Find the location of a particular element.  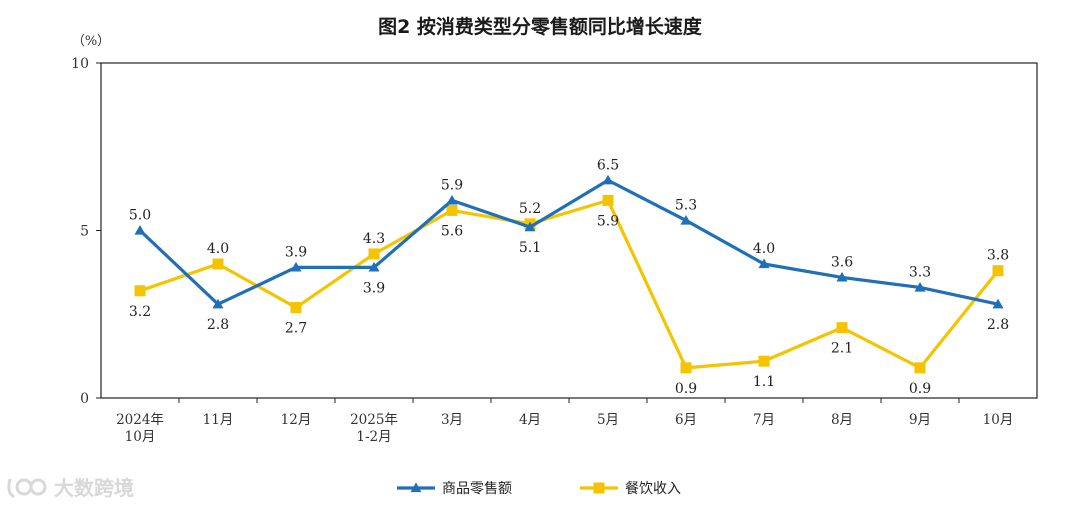

legend: 商品零售额 餐饮收入 is located at coordinates (539, 489).